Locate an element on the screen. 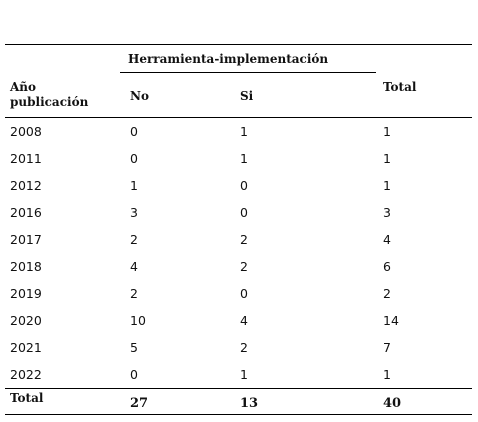 The width and height of the screenshot is (478, 422). column-header: Año publicación is located at coordinates (49, 94).